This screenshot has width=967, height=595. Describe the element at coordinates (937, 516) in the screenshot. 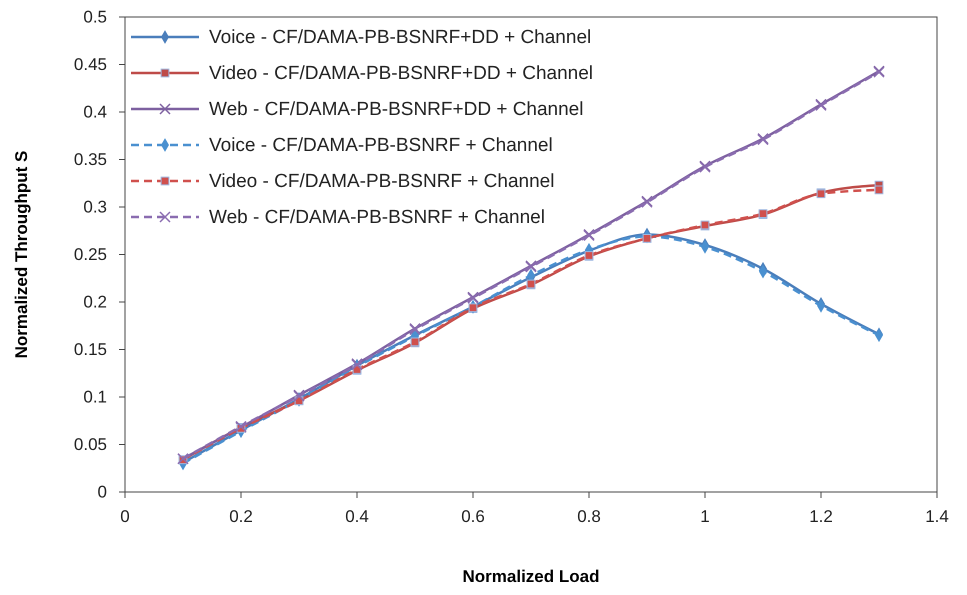

I see `x-tick-label: 1.4` at that location.